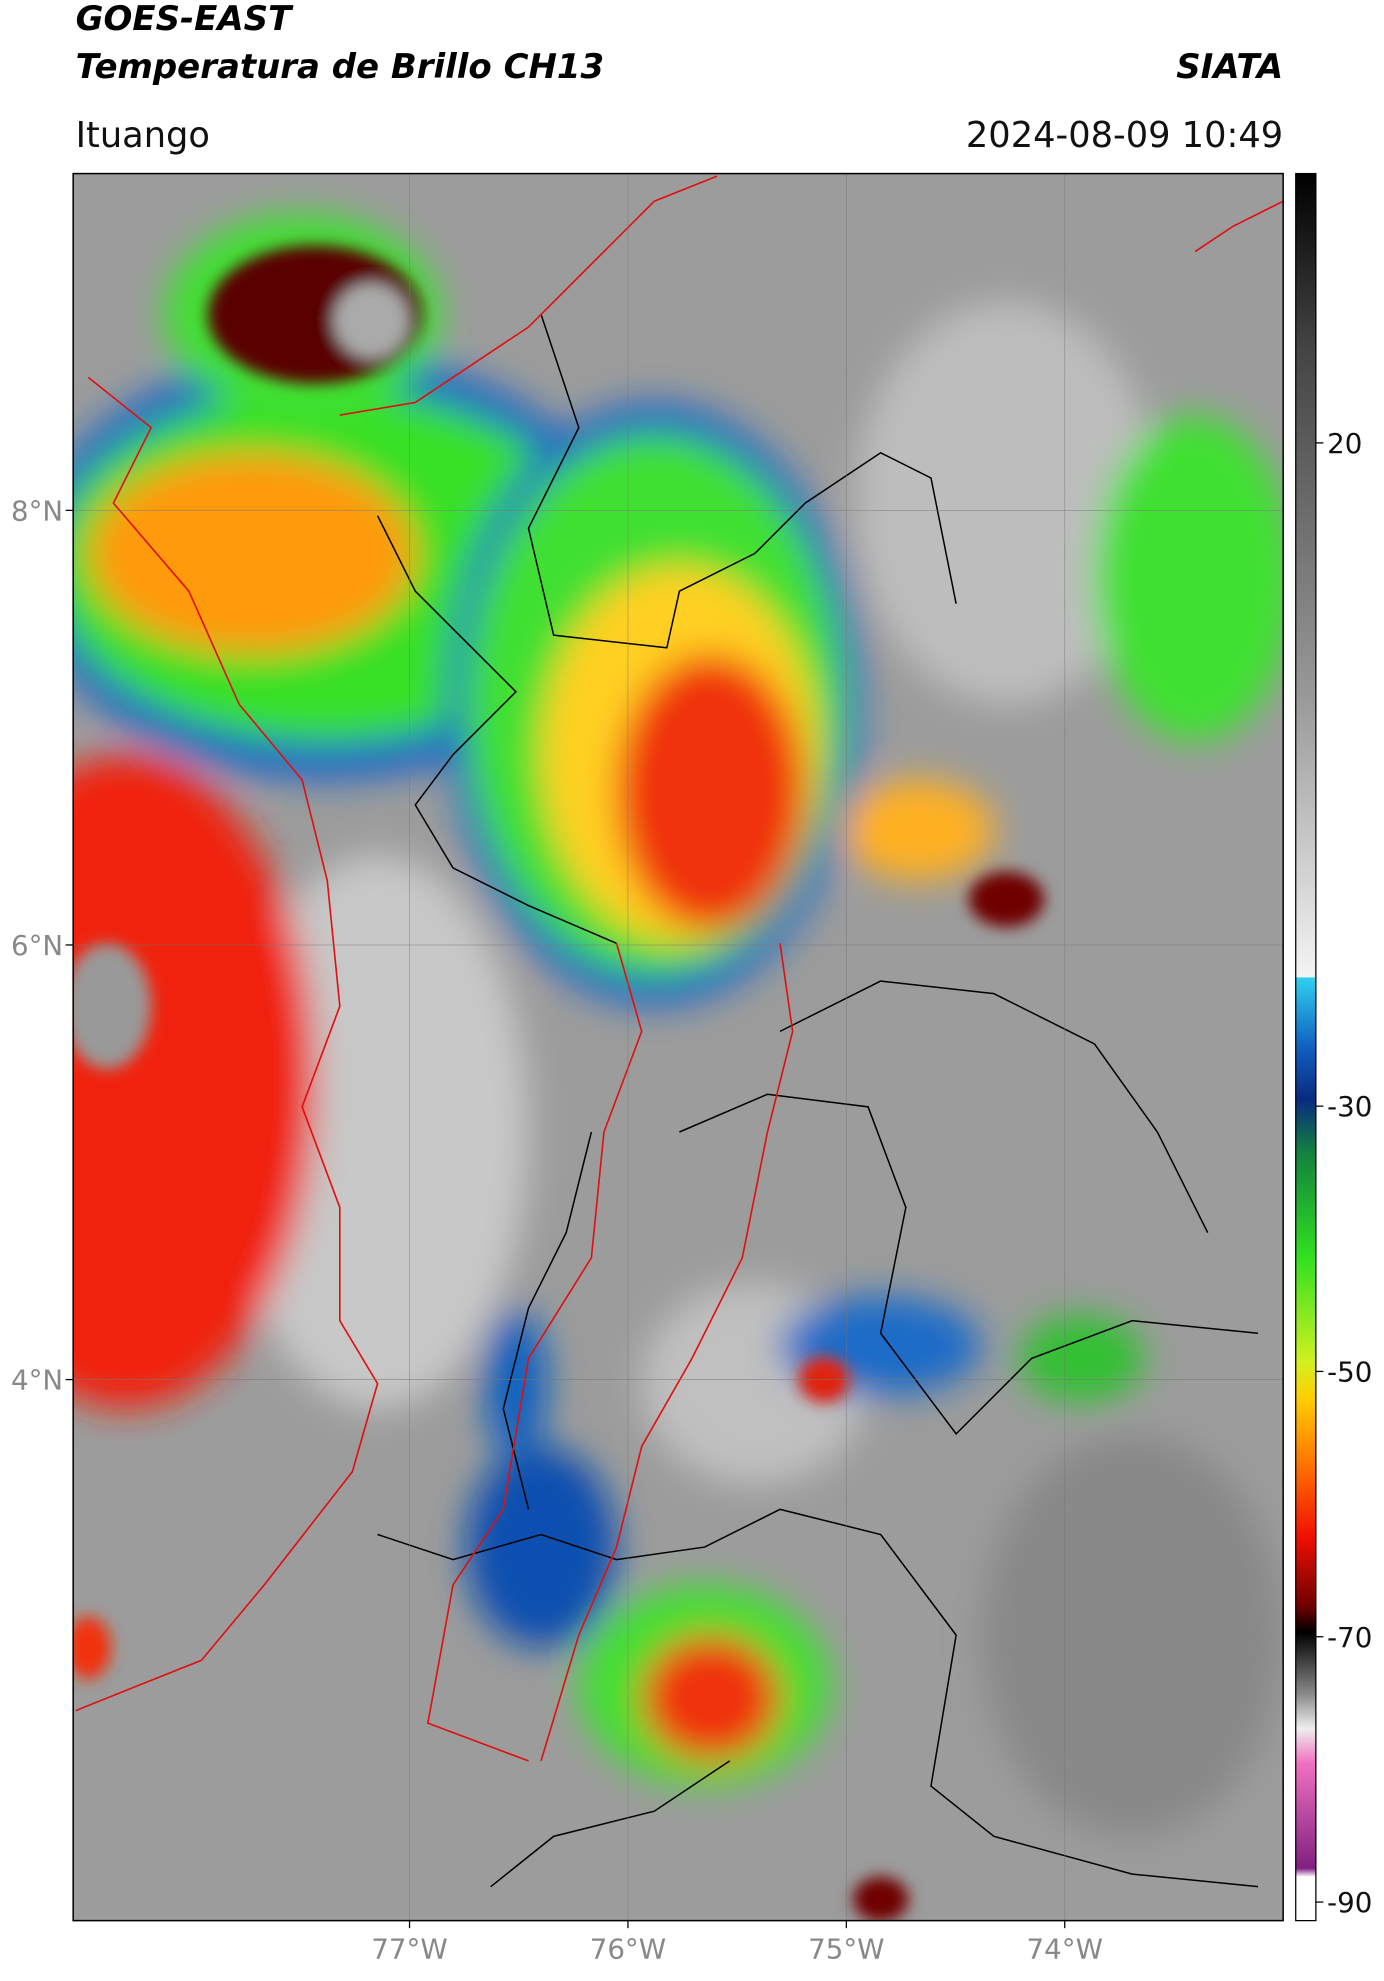 The height and width of the screenshot is (1981, 1384). What do you see at coordinates (1124, 135) in the screenshot?
I see `datetime: 2024-08-09 10:49` at bounding box center [1124, 135].